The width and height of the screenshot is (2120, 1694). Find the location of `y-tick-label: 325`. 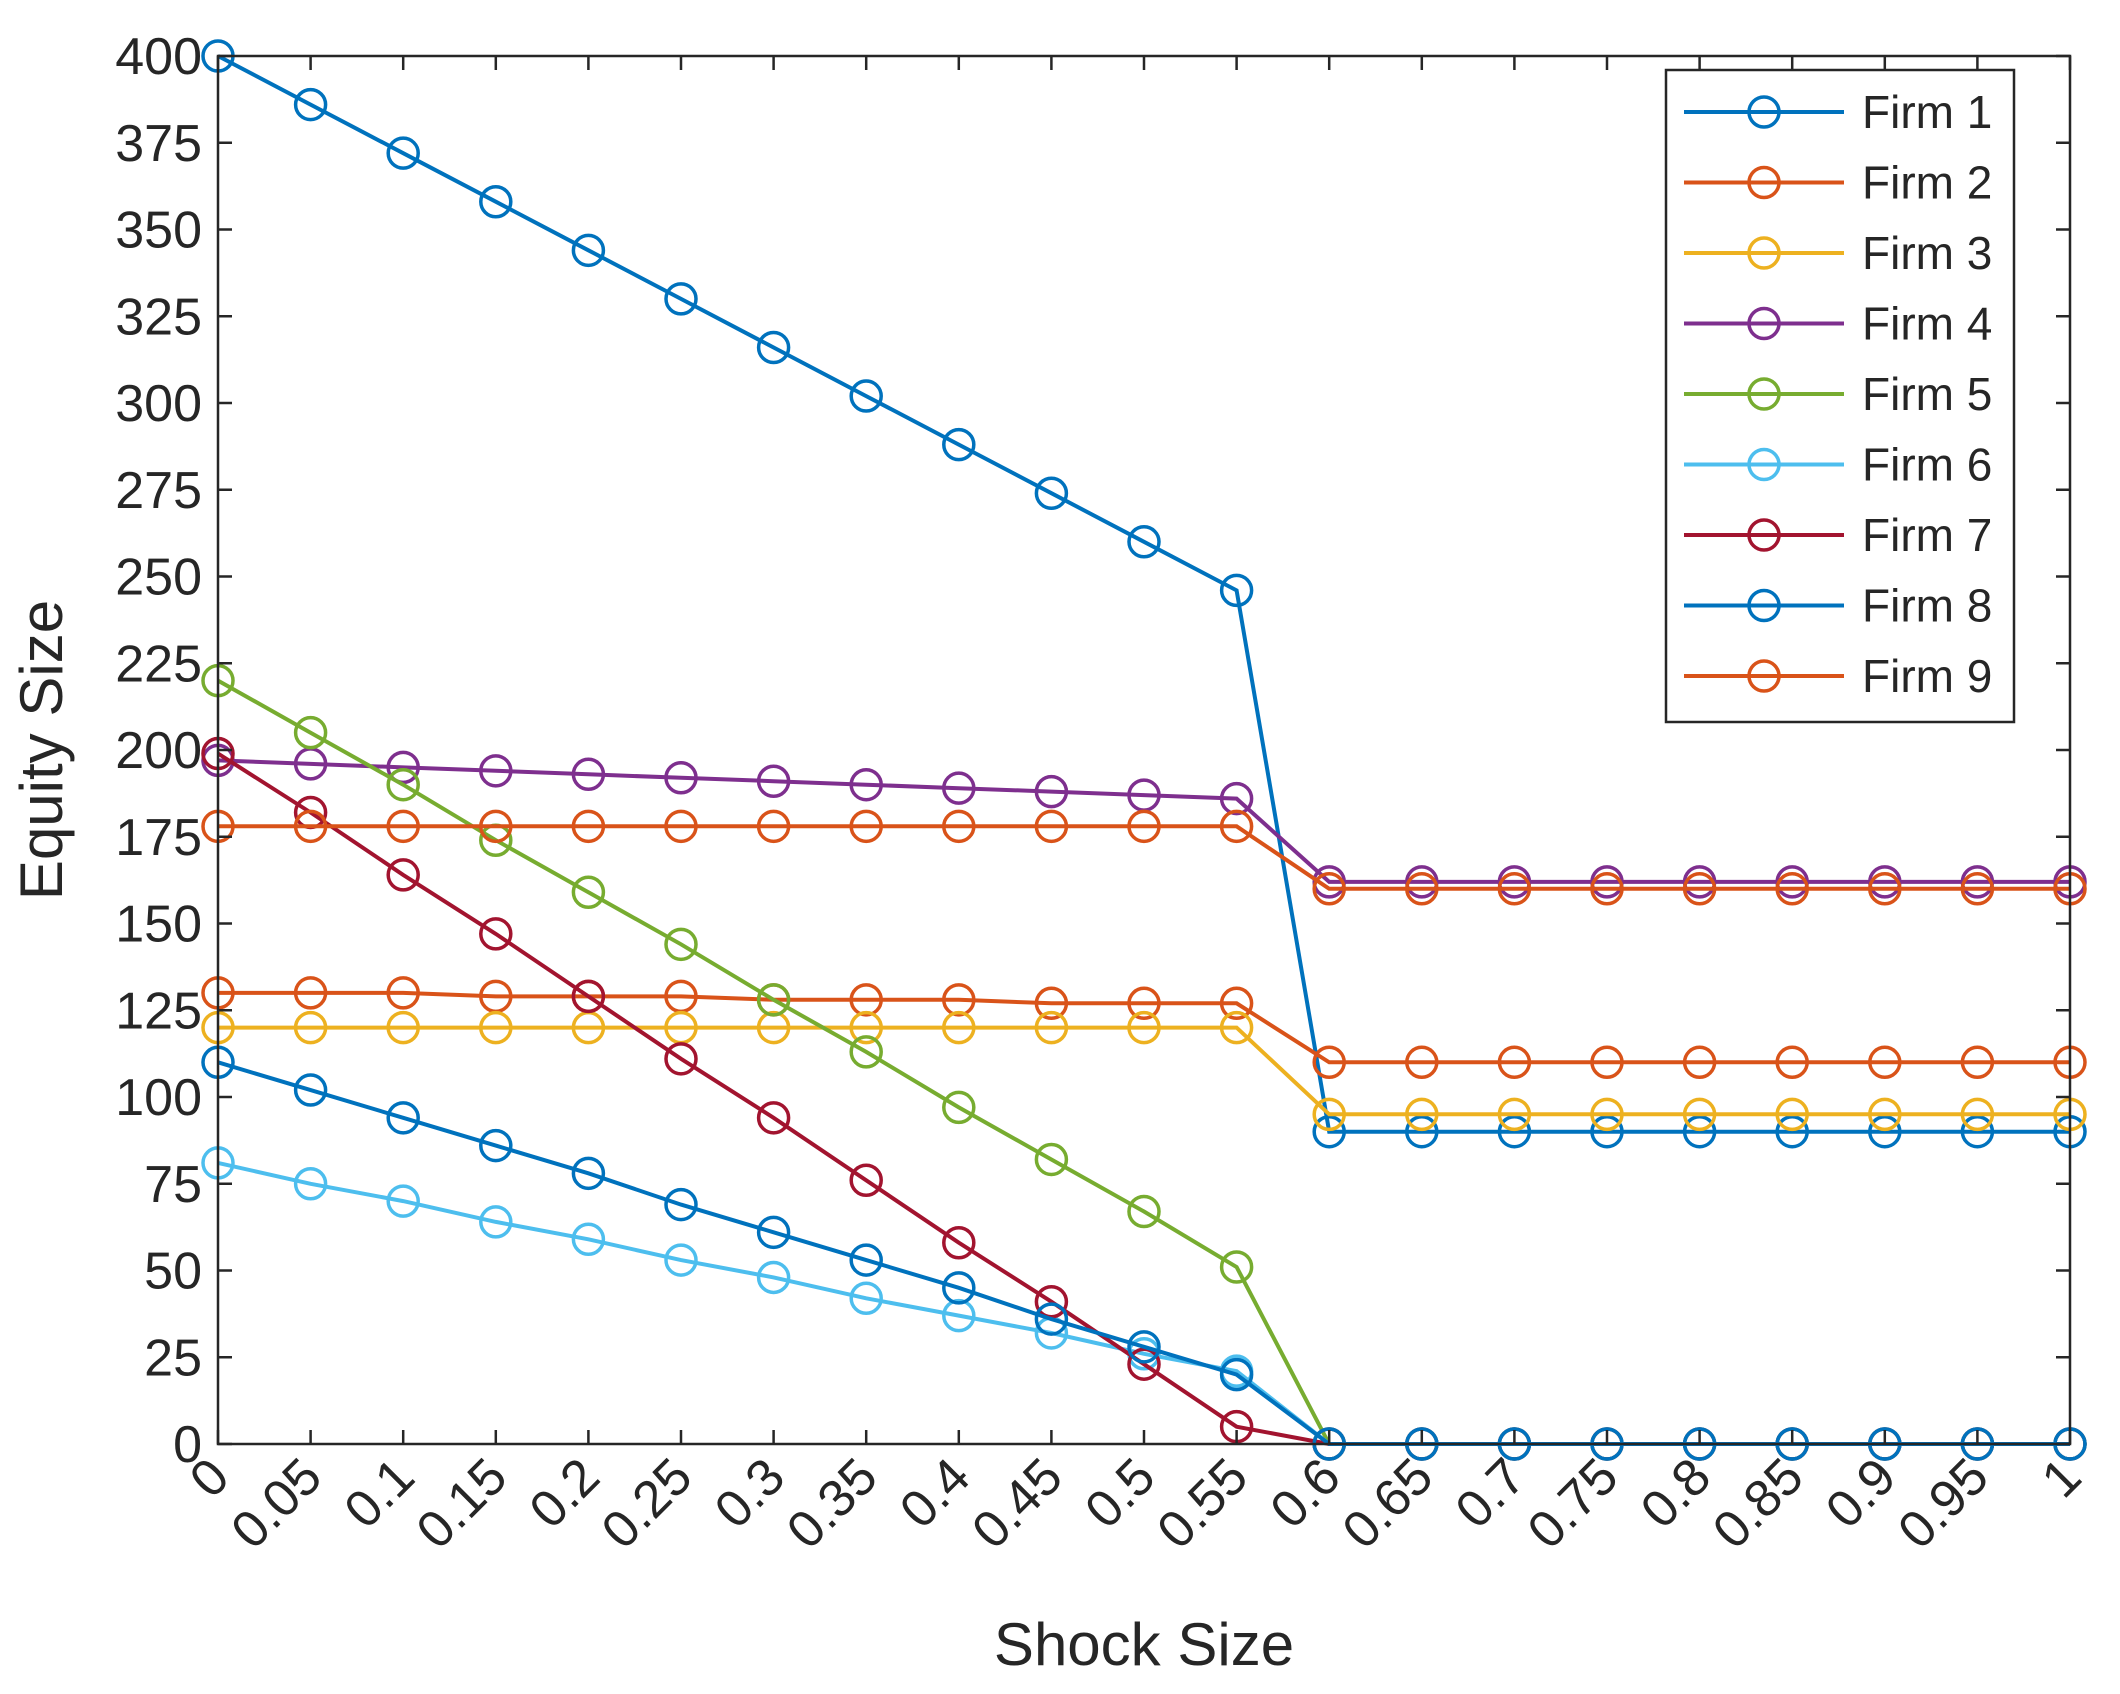

y-tick-label: 325 is located at coordinates (158, 317).